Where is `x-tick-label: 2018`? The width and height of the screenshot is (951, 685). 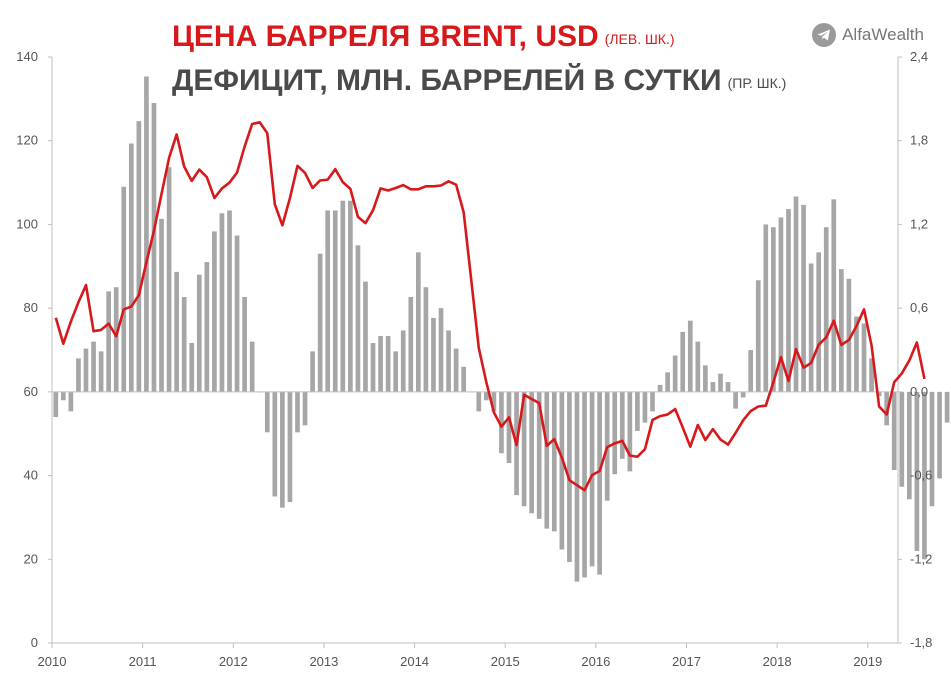 x-tick-label: 2018 is located at coordinates (777, 661).